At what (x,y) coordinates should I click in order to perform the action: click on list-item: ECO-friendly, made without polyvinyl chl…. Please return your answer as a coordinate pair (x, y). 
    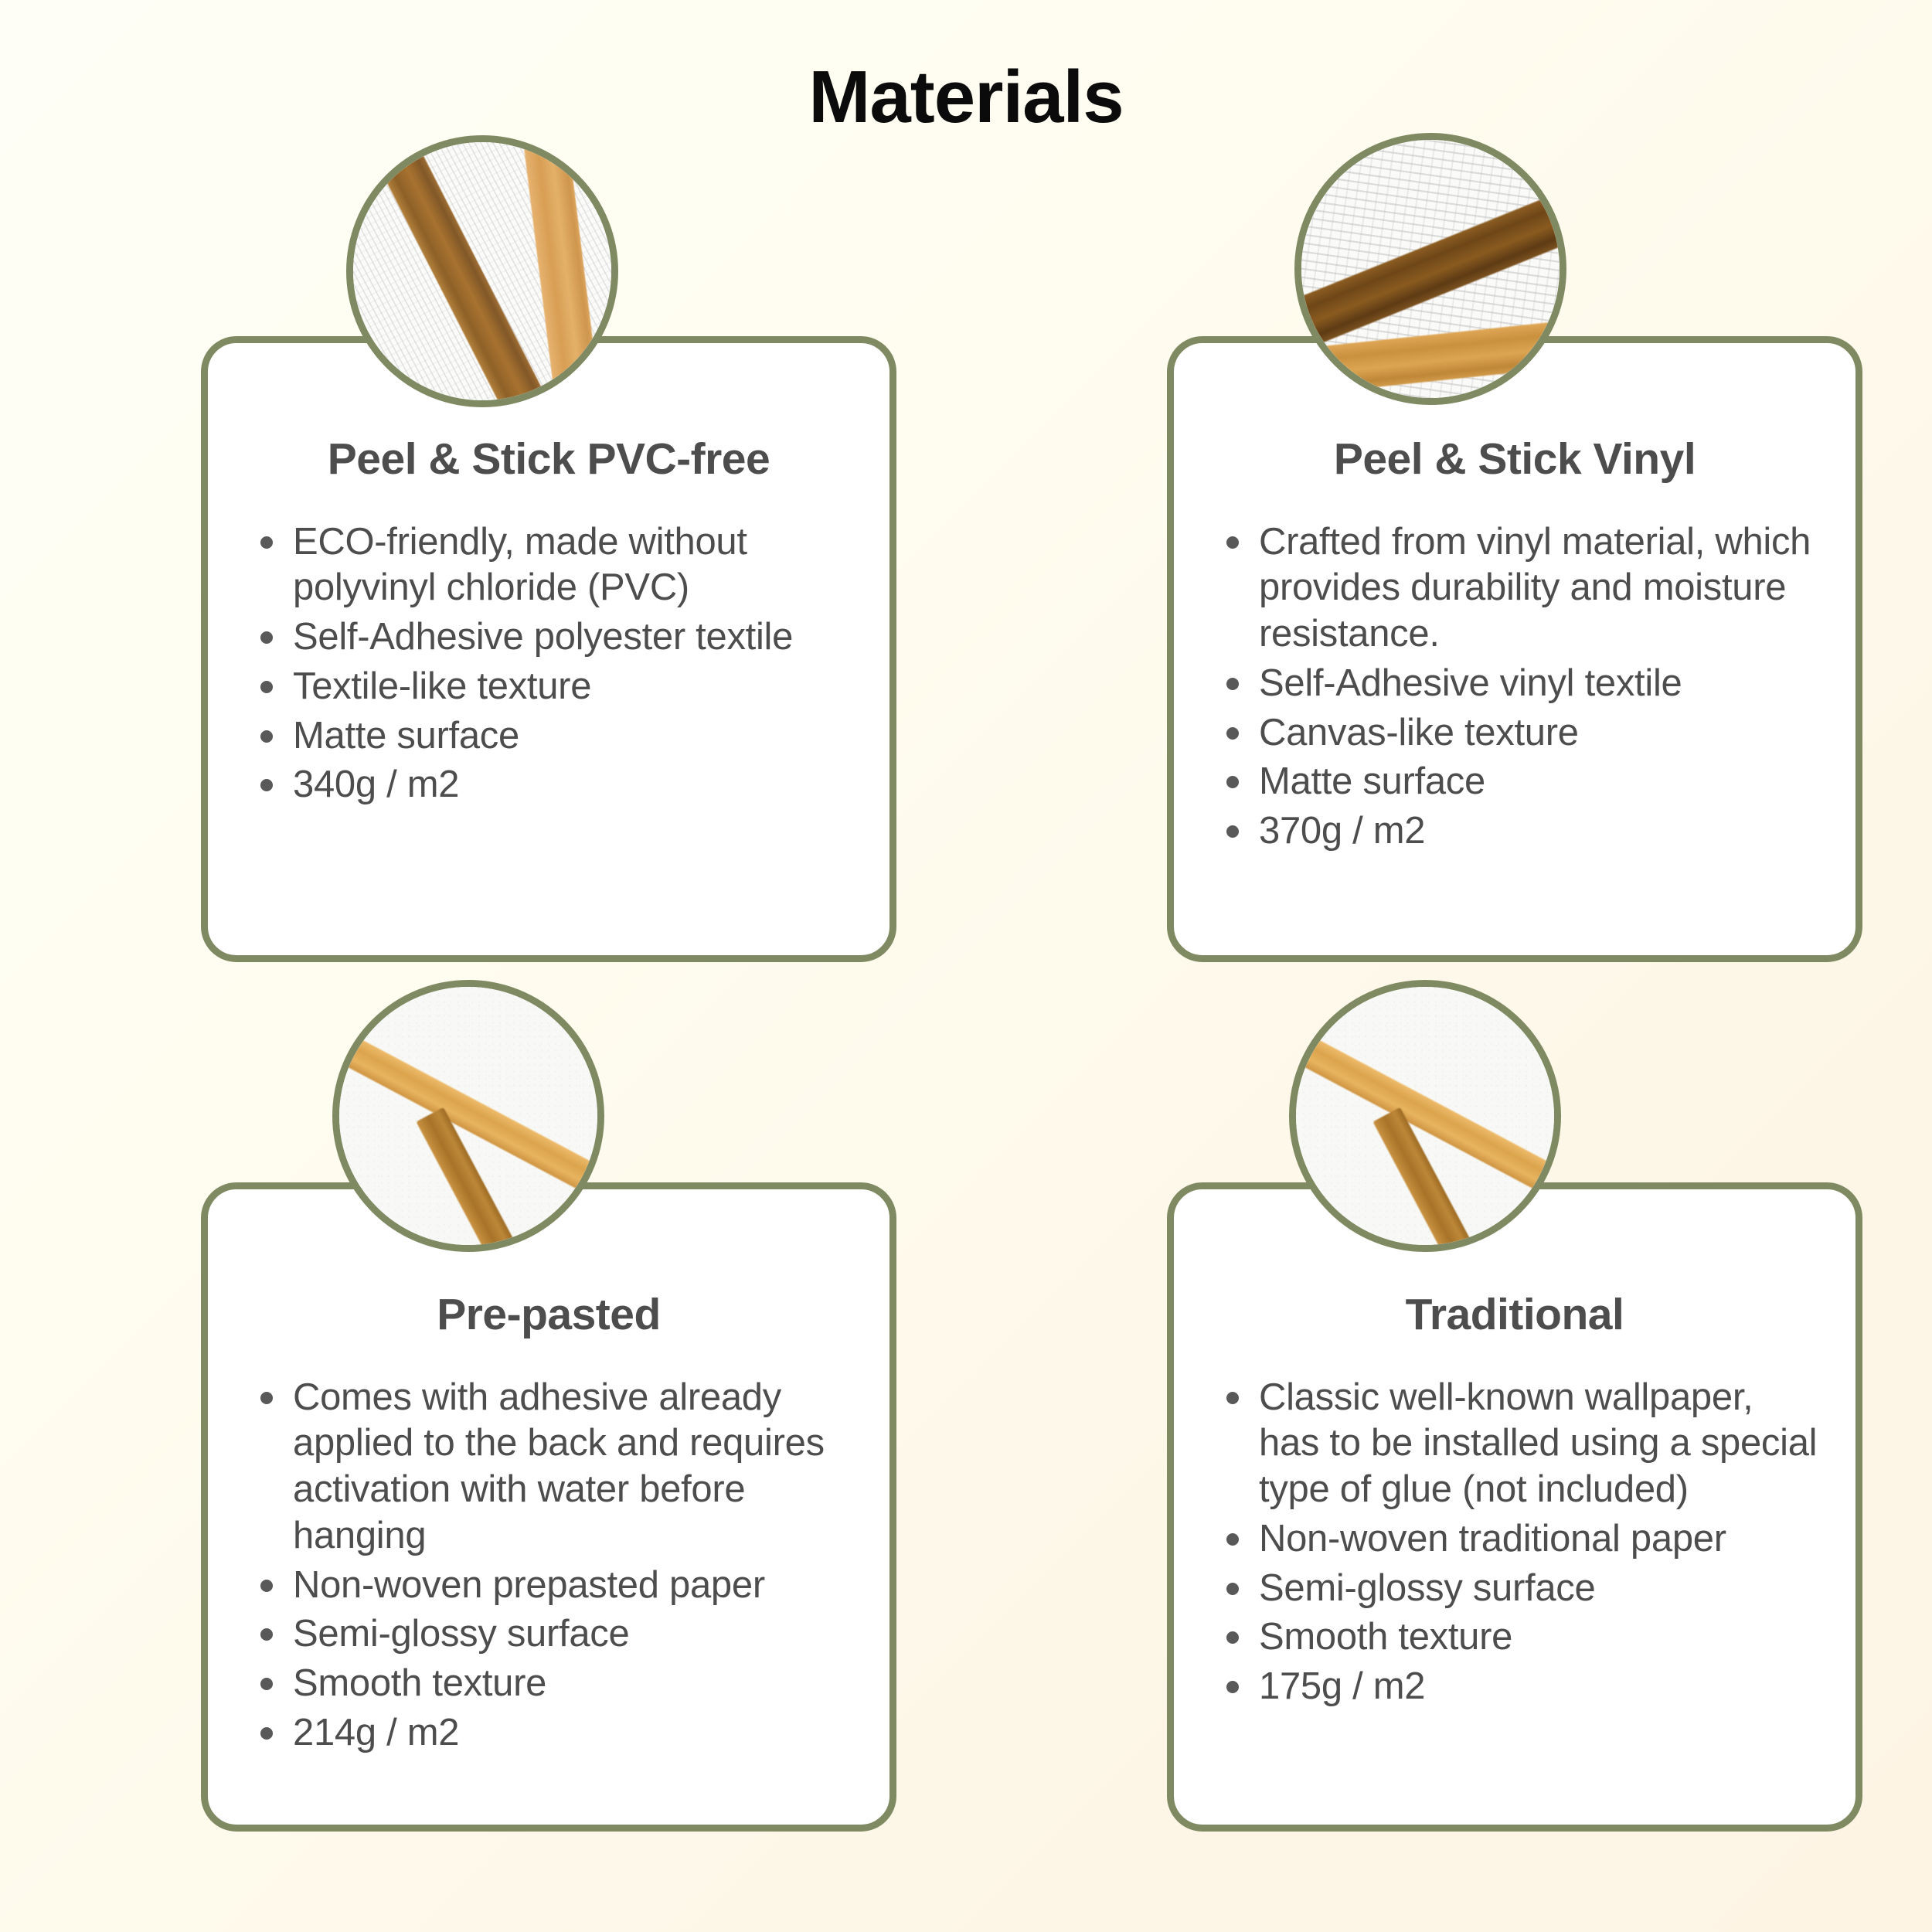
    Looking at the image, I should click on (553, 565).